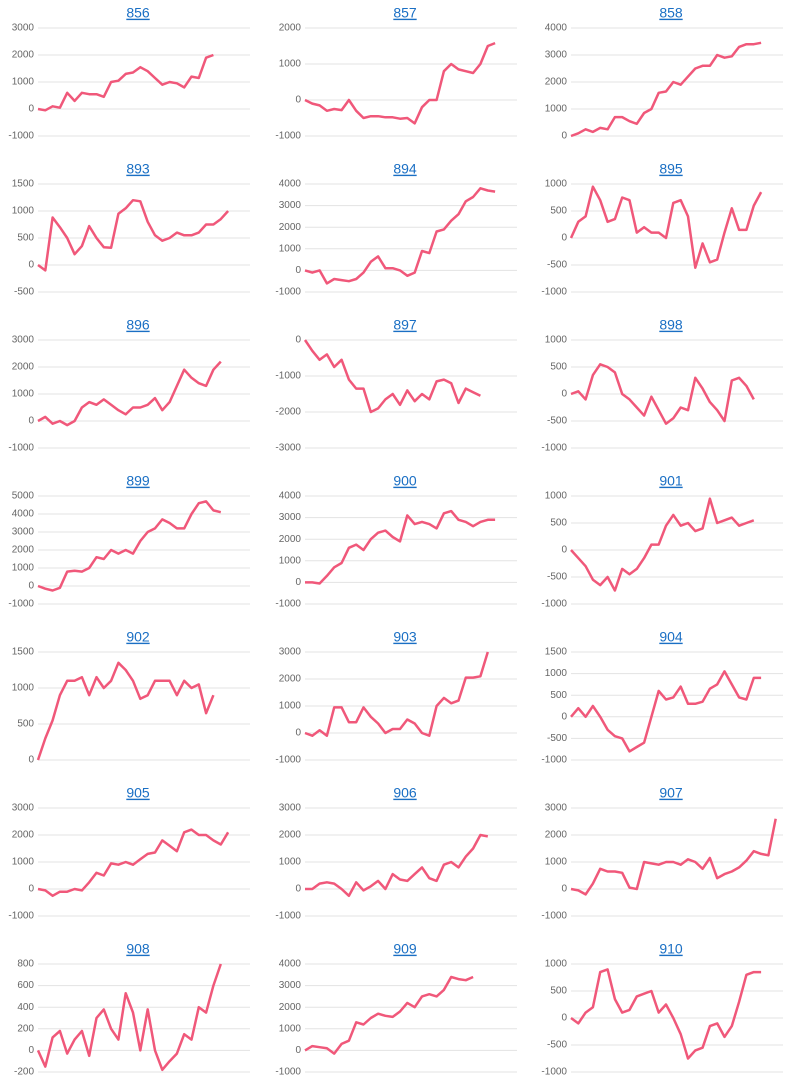 The height and width of the screenshot is (1091, 800). I want to click on chart-title: 902, so click(138, 637).